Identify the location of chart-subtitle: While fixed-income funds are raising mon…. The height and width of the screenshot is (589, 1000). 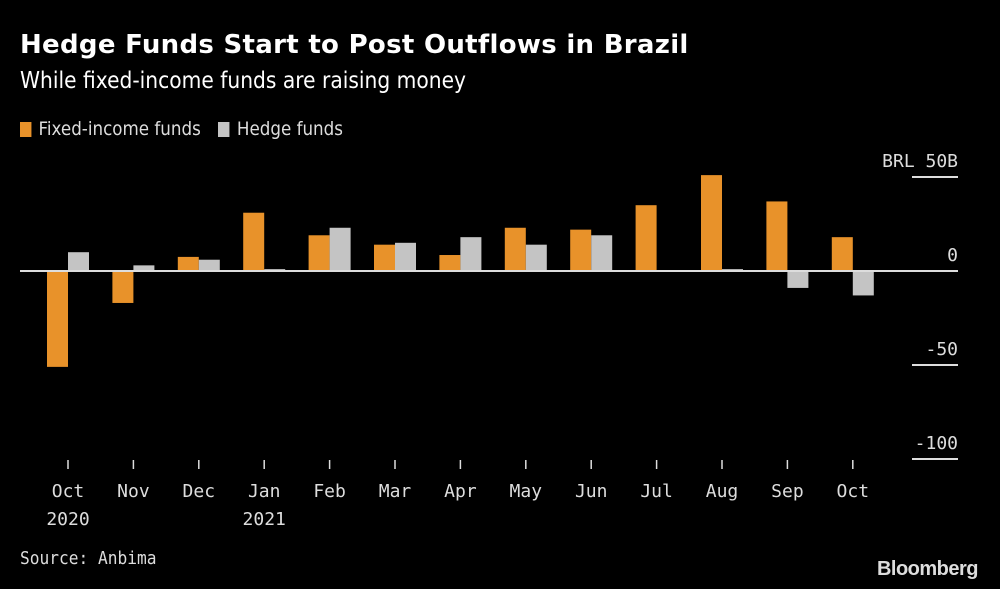
(243, 81).